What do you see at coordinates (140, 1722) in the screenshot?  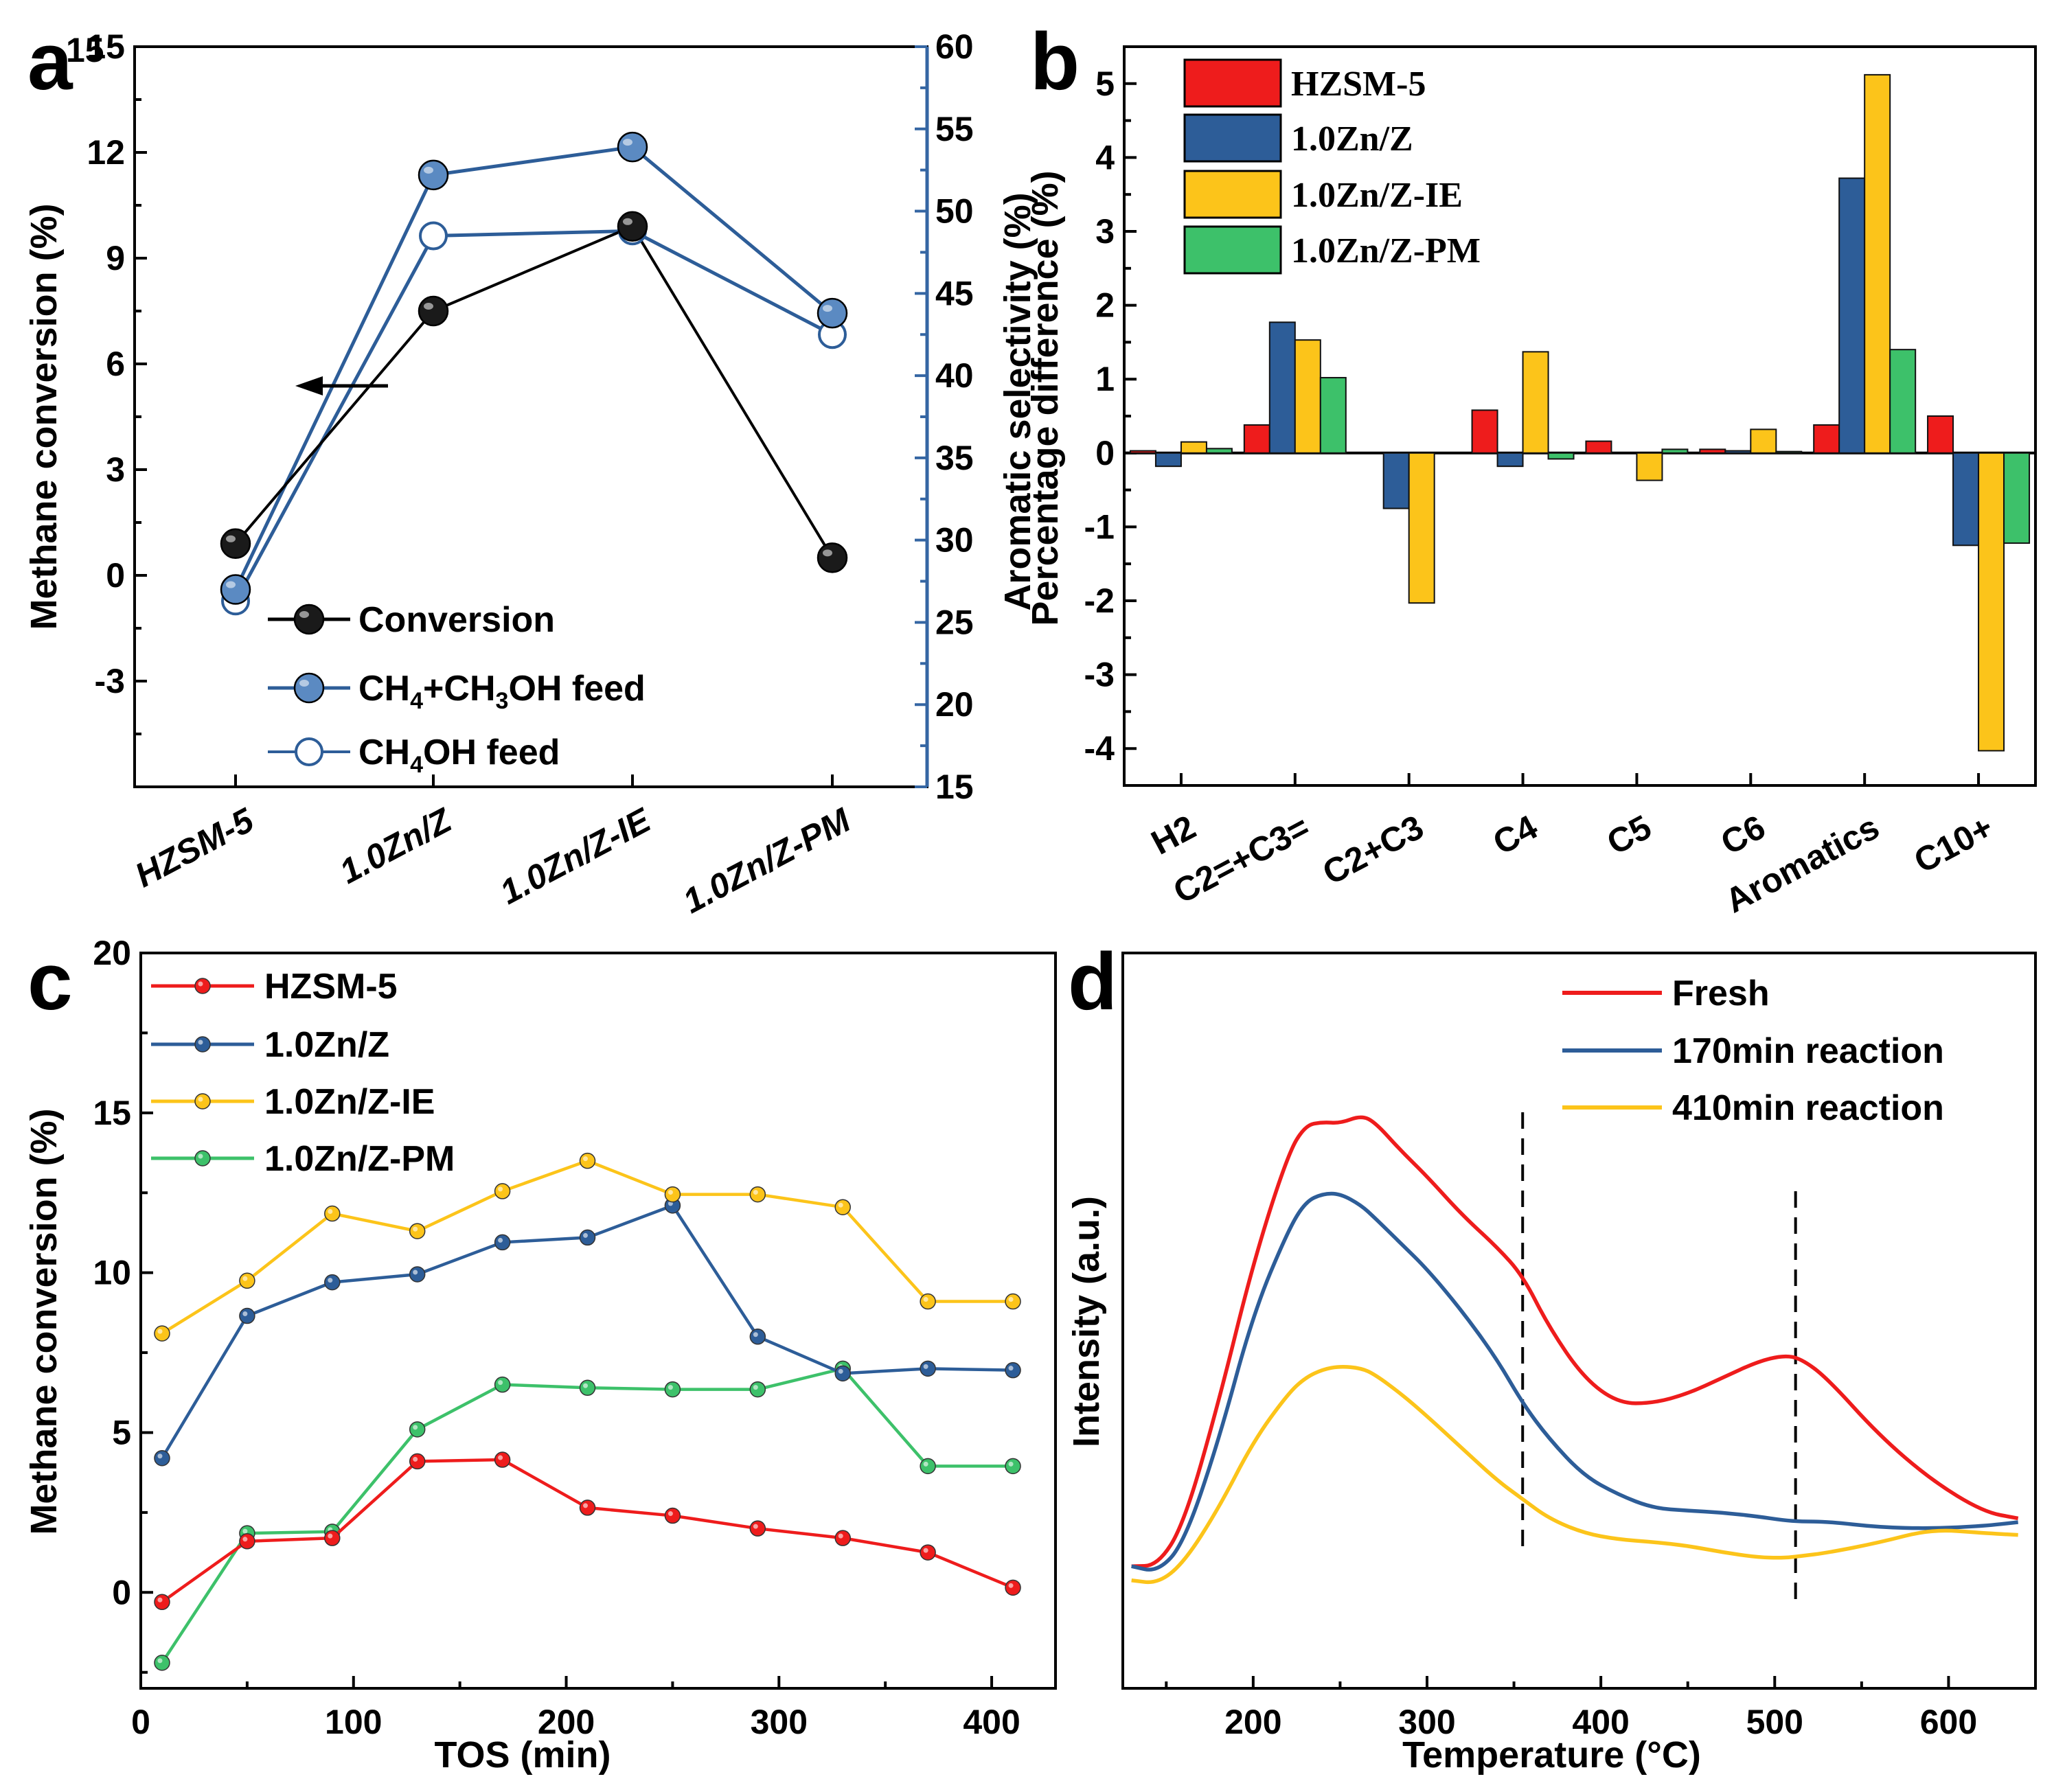 I see `panel-c-xtick-label: 0` at bounding box center [140, 1722].